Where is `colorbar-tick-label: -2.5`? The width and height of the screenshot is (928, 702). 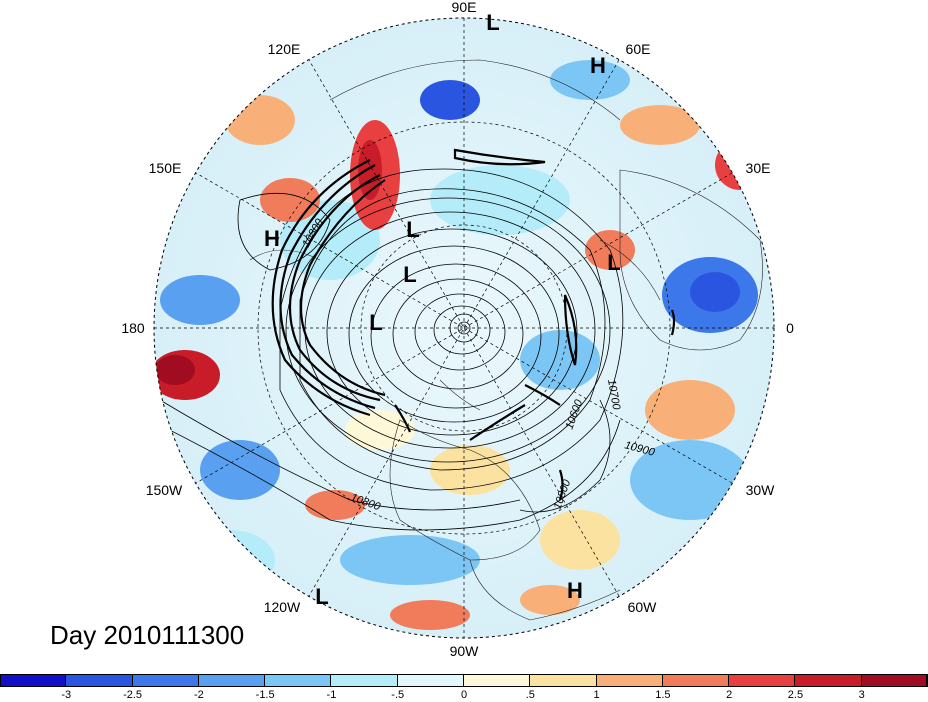 colorbar-tick-label: -2.5 is located at coordinates (133, 695).